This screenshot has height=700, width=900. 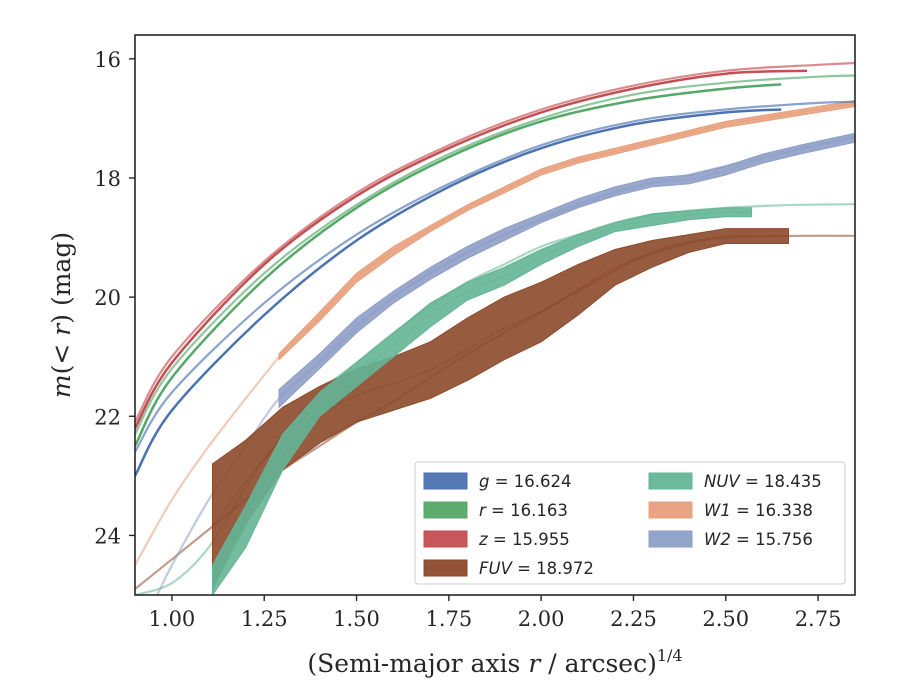 I want to click on legend-label-0: g = 16.624, so click(x=525, y=481).